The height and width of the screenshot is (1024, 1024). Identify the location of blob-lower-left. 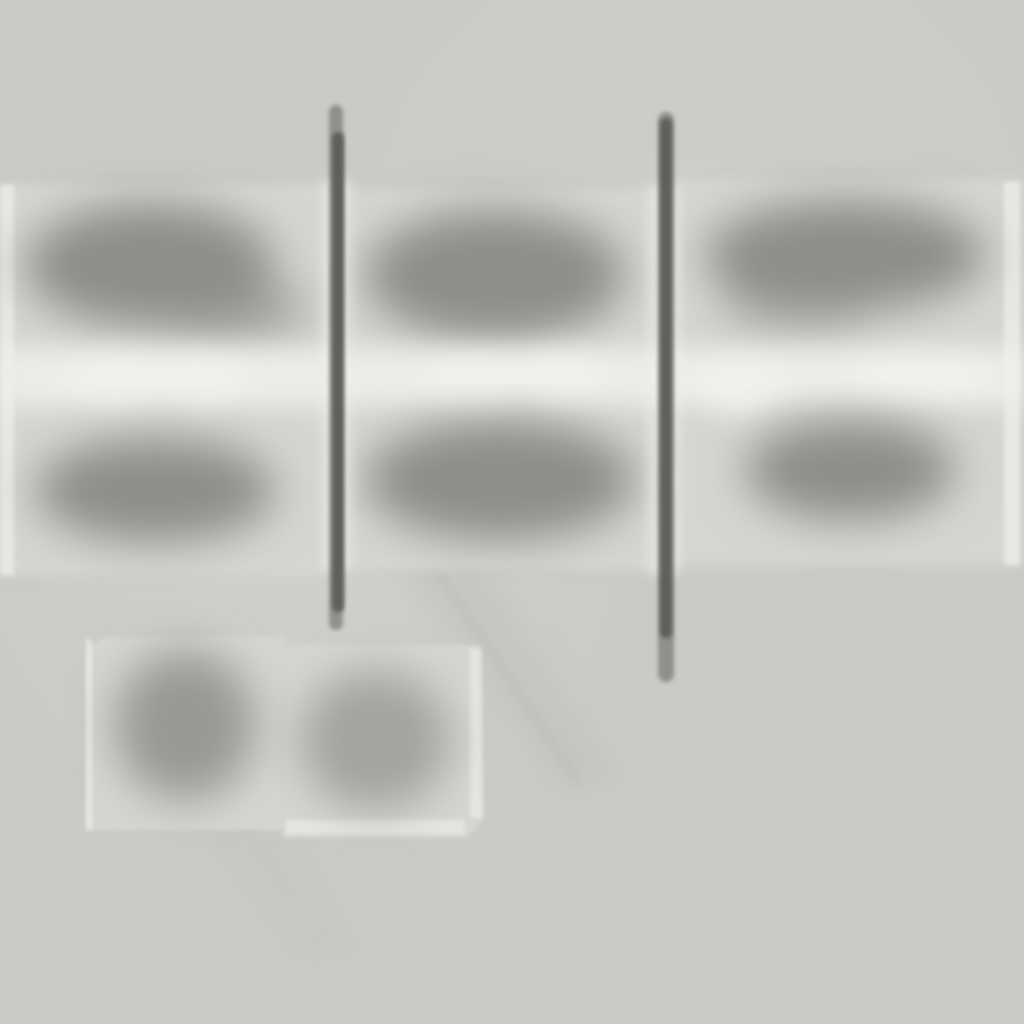
(155, 490).